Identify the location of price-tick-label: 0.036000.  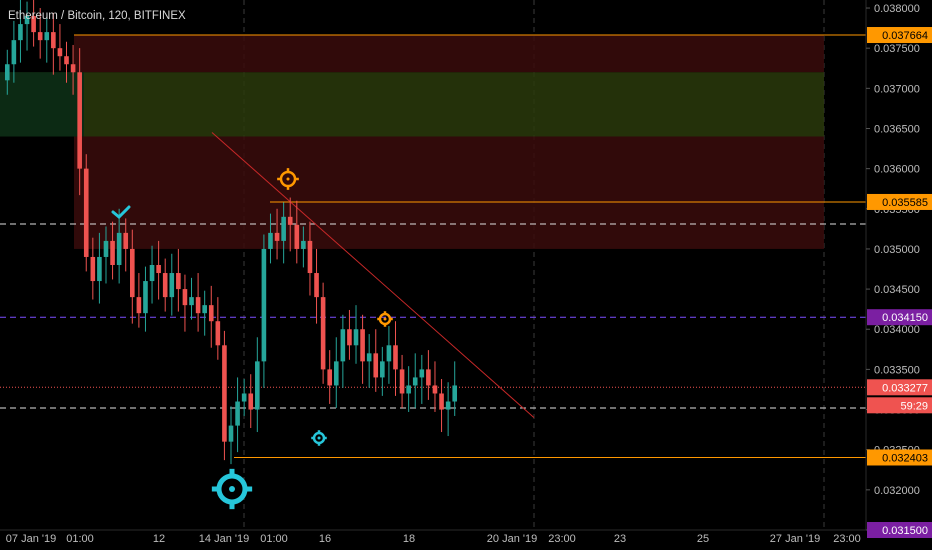
(897, 170).